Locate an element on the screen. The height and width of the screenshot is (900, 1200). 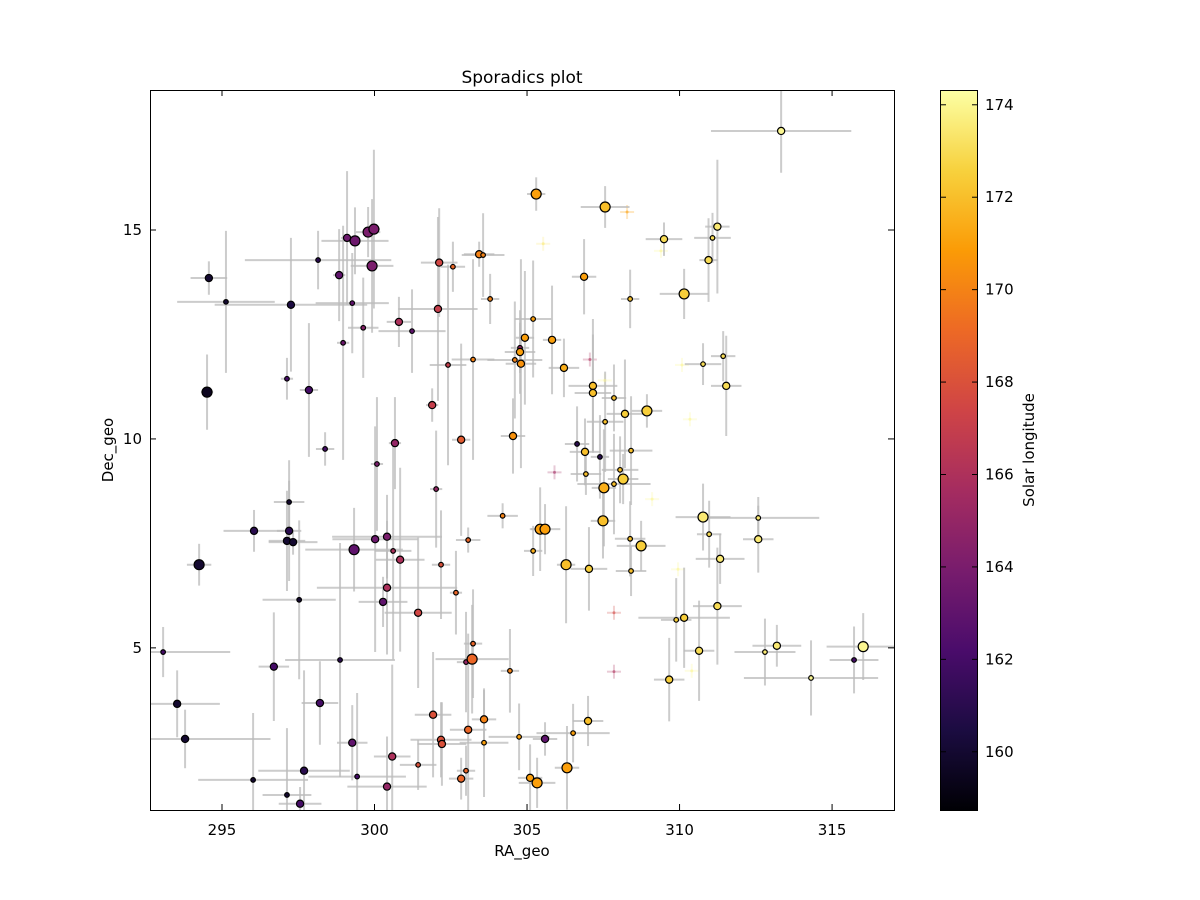
colorbar-label: Solar longitude is located at coordinates (1029, 450).